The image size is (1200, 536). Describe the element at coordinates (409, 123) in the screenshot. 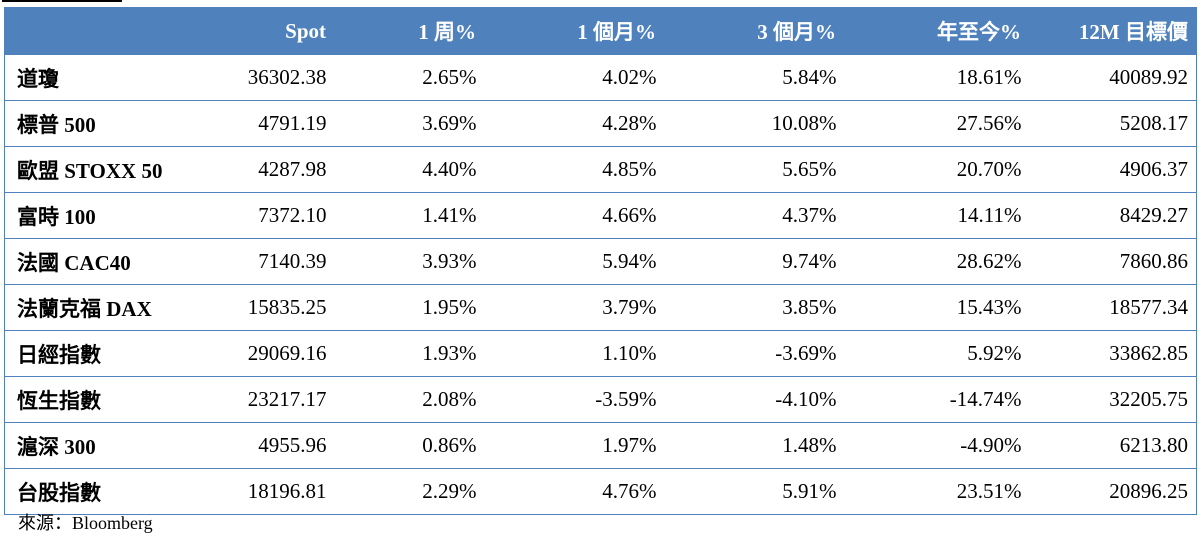

I see `week-change: 3.69%` at that location.